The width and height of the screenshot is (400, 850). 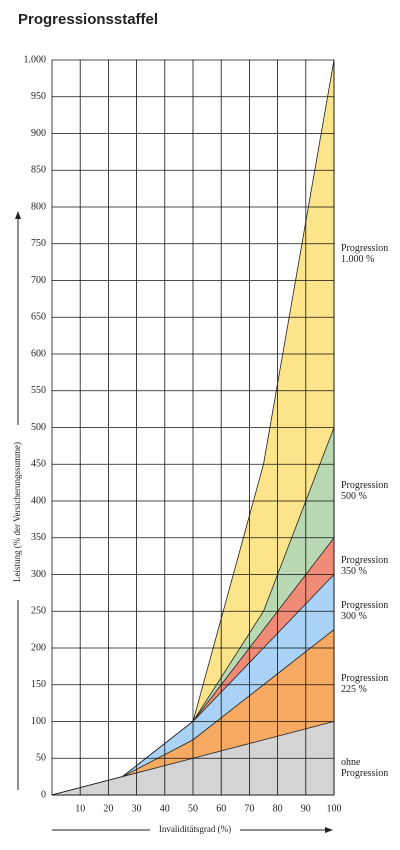 I want to click on x-tick-label: 40, so click(x=165, y=808).